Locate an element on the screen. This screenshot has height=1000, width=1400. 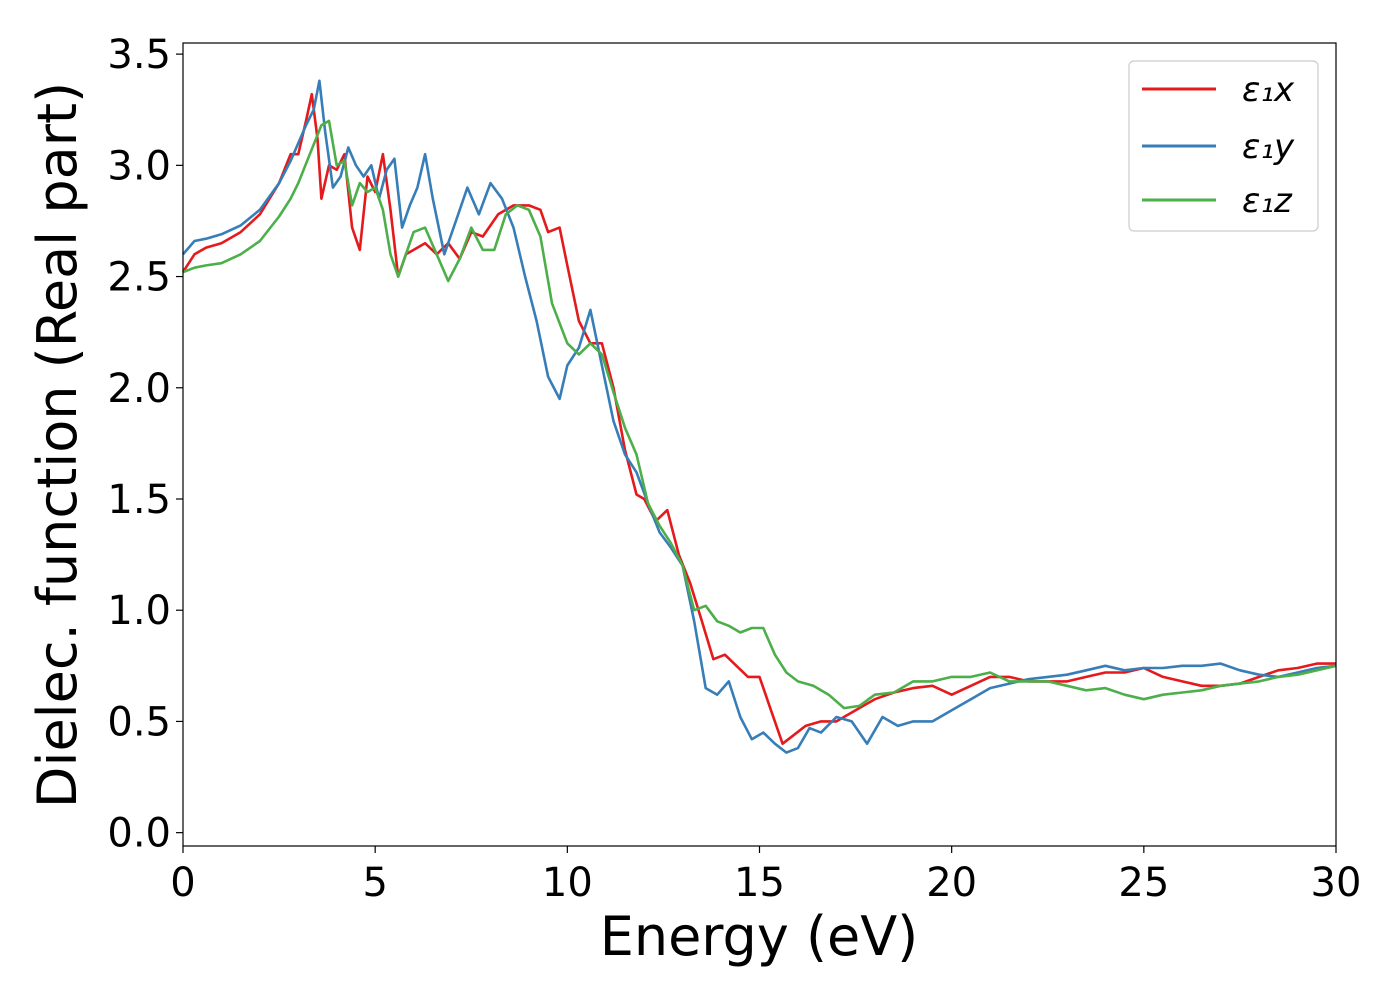
x-tick-label: 0 is located at coordinates (182, 883).